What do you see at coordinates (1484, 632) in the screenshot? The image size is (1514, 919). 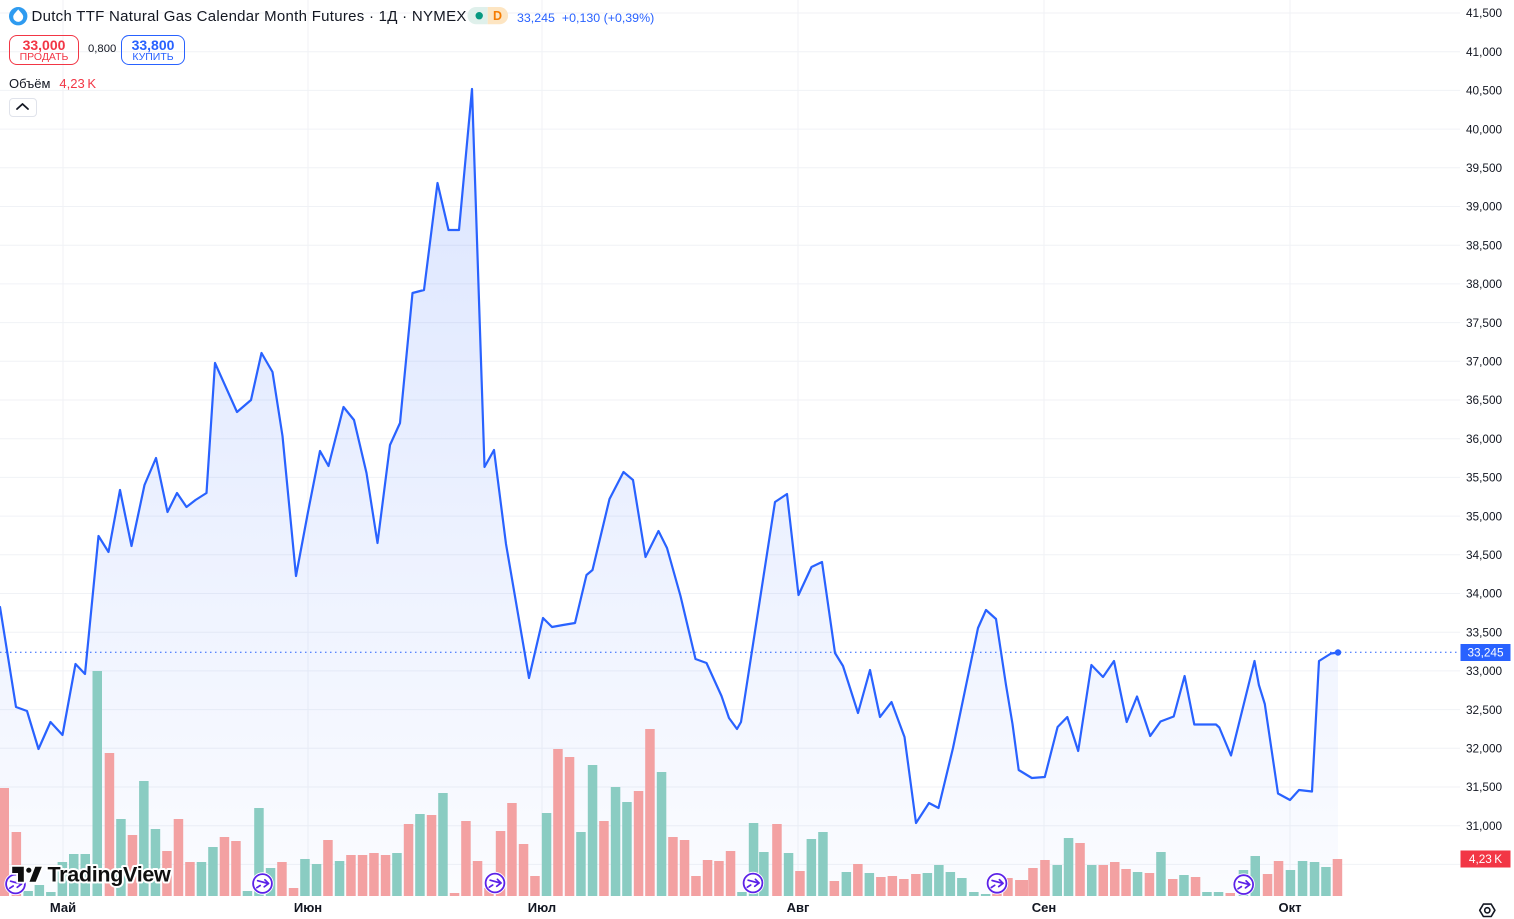 I see `svg-text: 33,500` at bounding box center [1484, 632].